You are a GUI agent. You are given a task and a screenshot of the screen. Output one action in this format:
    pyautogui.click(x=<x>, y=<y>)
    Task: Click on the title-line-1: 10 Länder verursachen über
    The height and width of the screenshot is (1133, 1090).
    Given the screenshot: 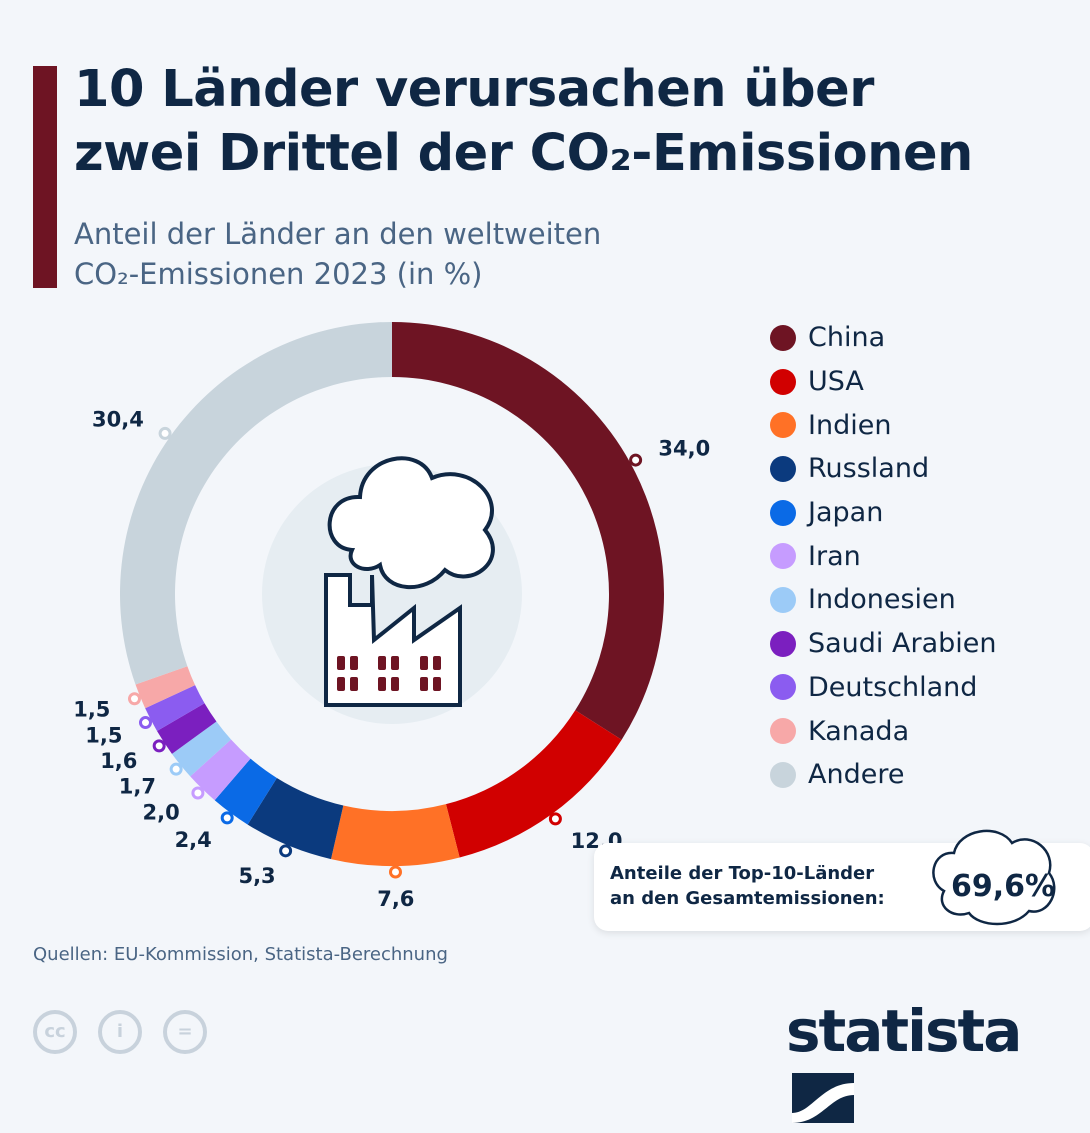 What is the action you would take?
    pyautogui.click(x=474, y=89)
    